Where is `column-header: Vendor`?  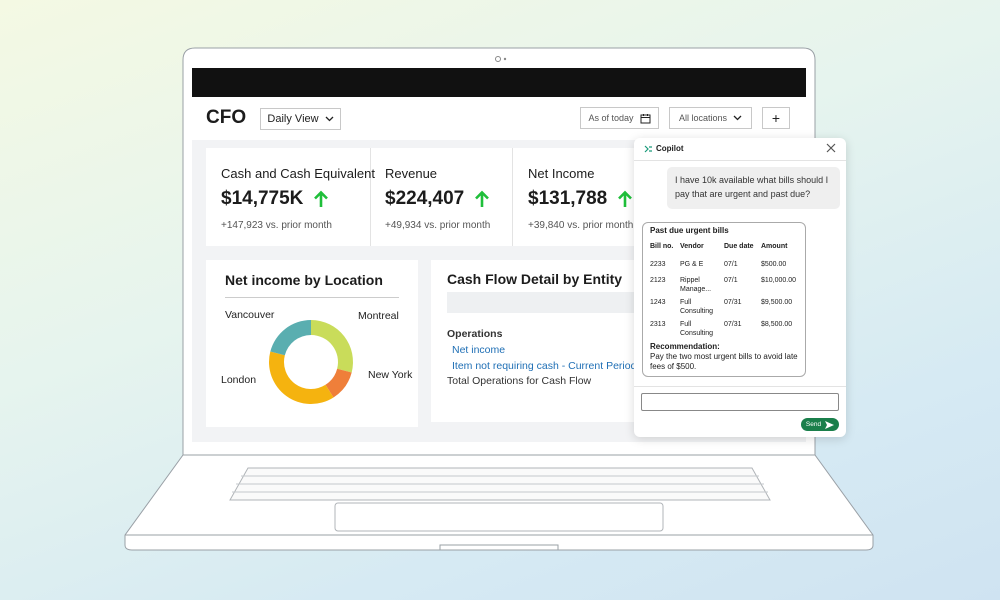
column-header: Vendor is located at coordinates (692, 246).